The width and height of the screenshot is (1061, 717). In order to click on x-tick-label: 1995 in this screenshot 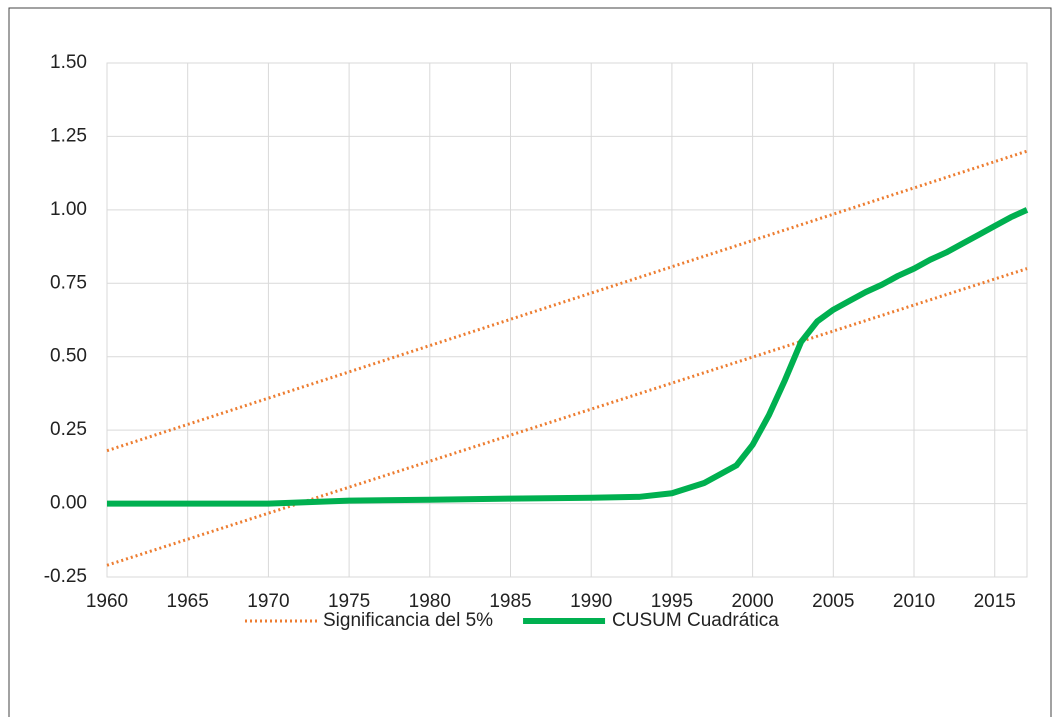, I will do `click(672, 601)`.